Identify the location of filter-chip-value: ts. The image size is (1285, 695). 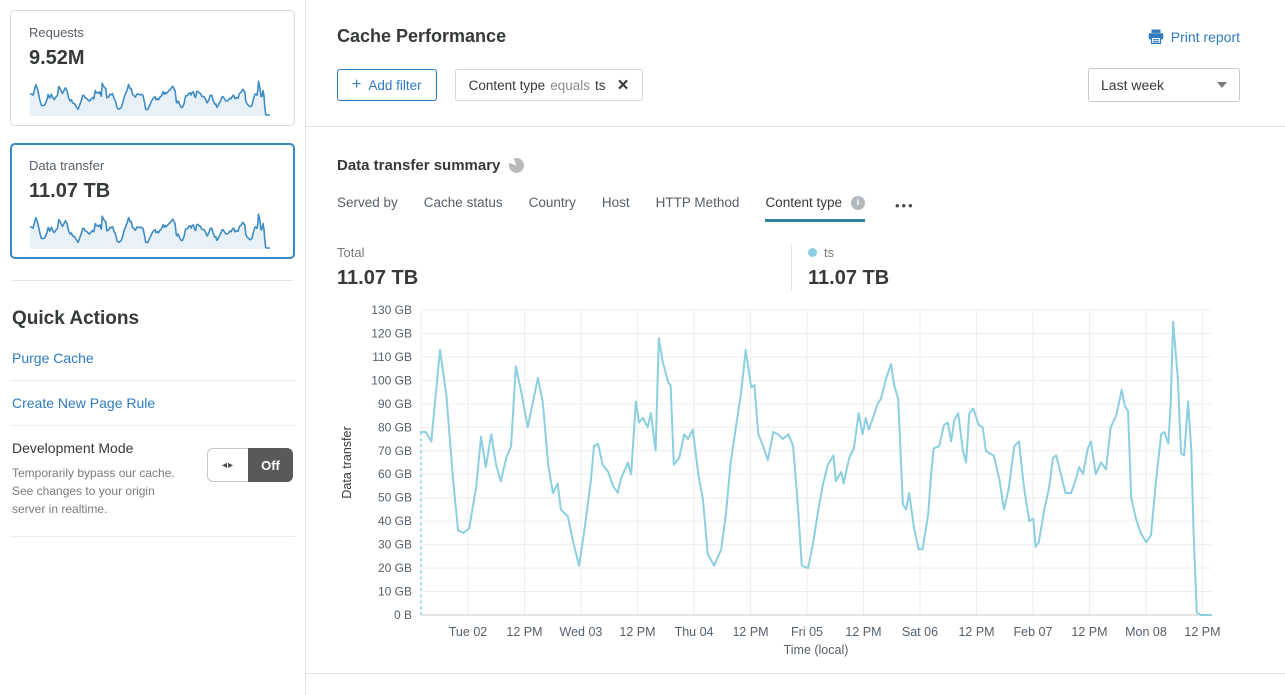
(600, 85).